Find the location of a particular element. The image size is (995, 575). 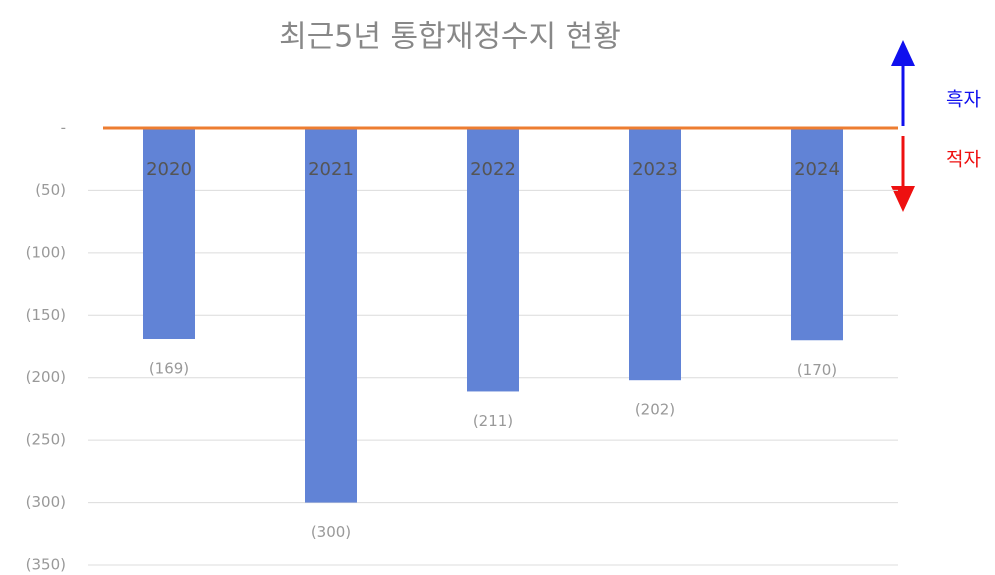

y-tick-label: (200) is located at coordinates (46, 377).